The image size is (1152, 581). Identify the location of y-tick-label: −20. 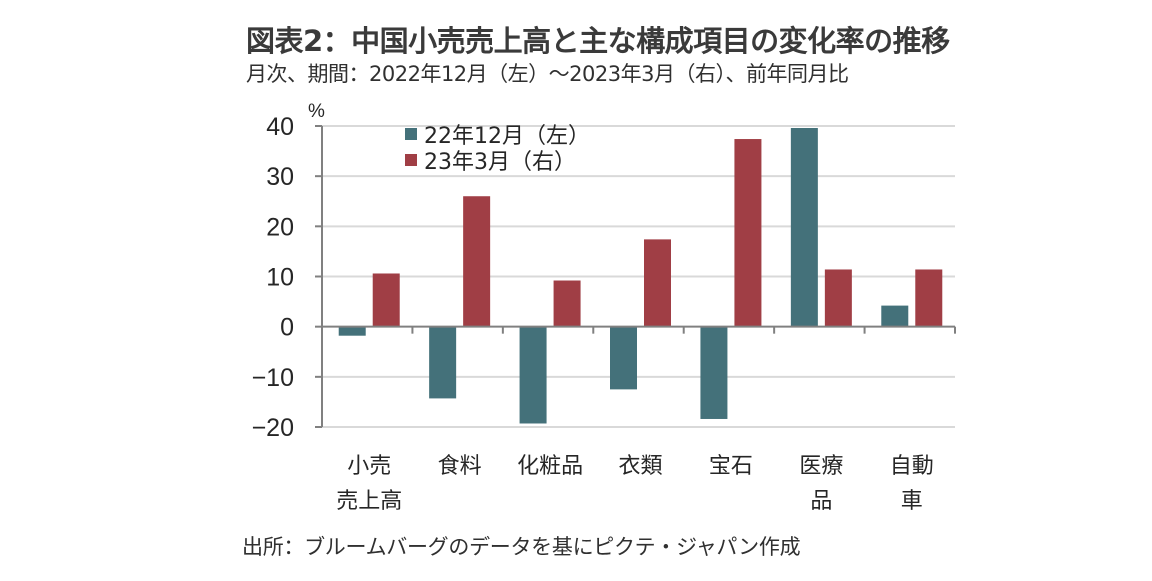
(273, 428).